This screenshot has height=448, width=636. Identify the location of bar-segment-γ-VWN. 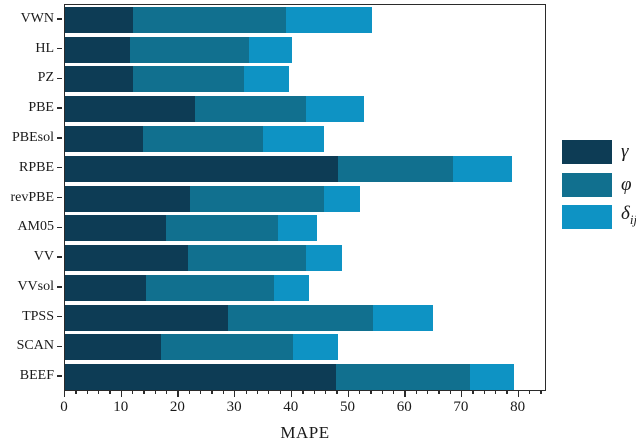
(99, 19).